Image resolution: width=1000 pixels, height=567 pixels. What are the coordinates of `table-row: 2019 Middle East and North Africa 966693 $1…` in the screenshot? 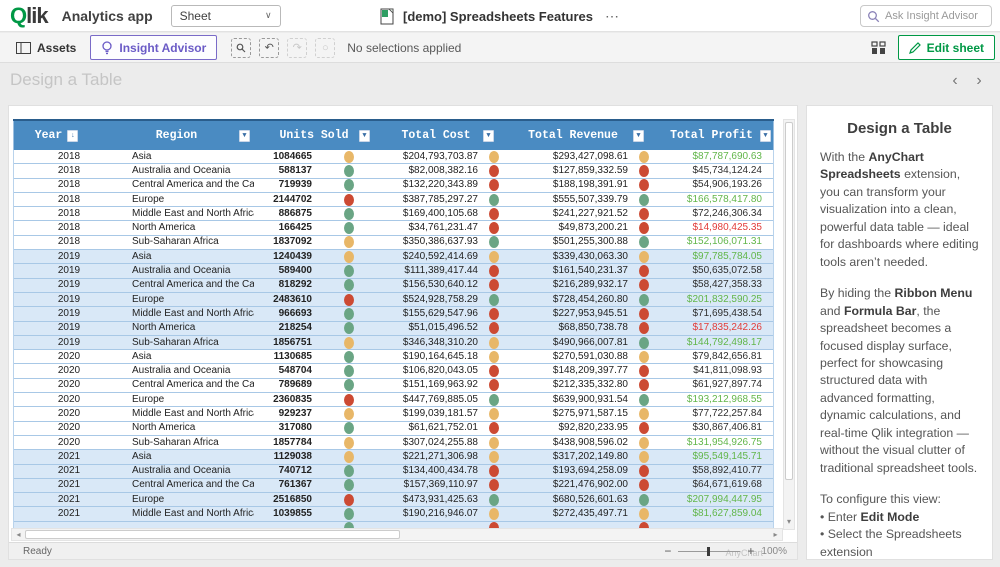 It's located at (393, 314).